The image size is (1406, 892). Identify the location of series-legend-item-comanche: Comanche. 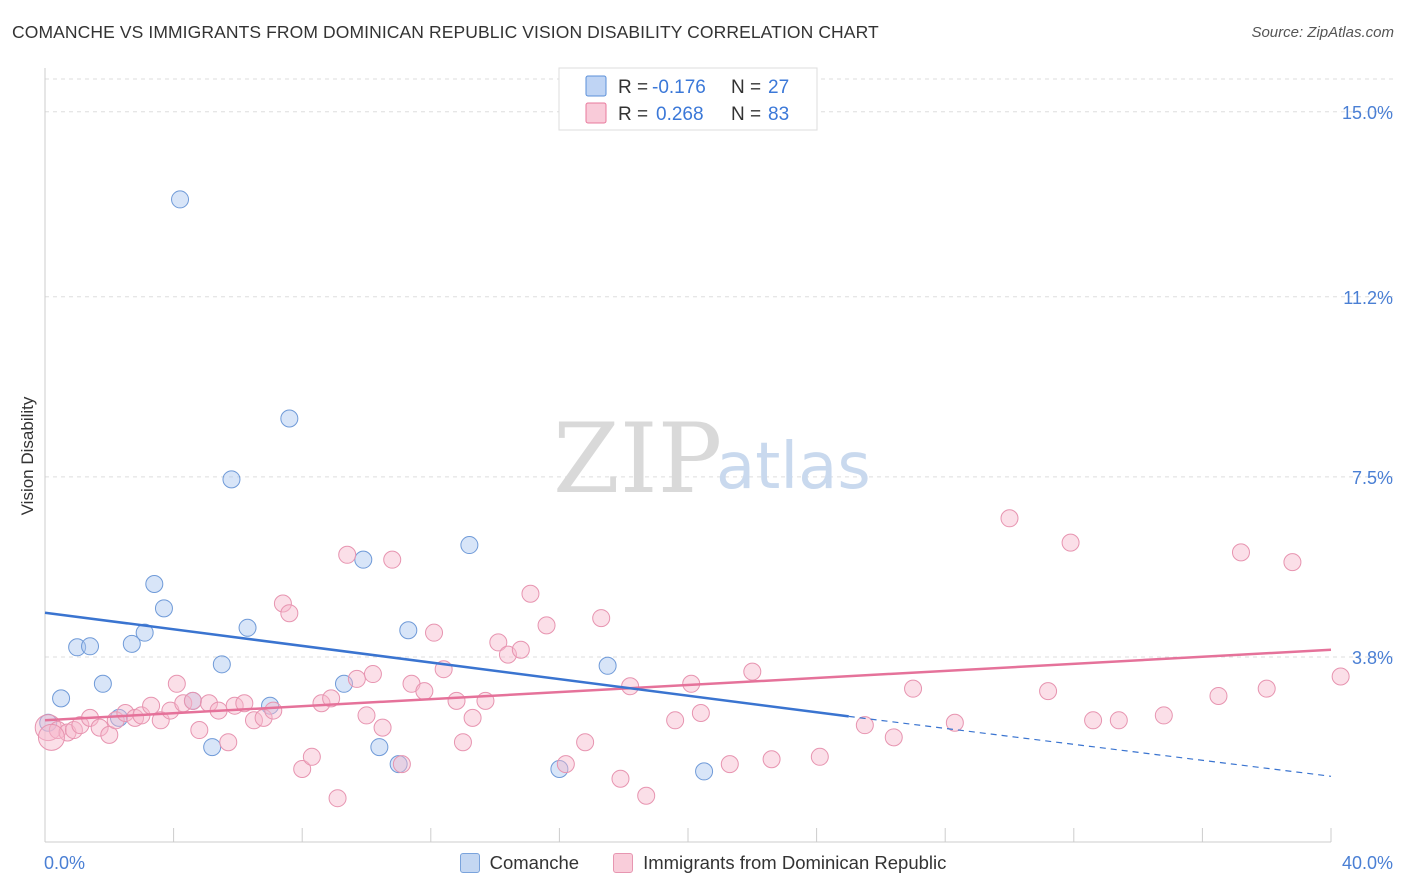
(519, 863).